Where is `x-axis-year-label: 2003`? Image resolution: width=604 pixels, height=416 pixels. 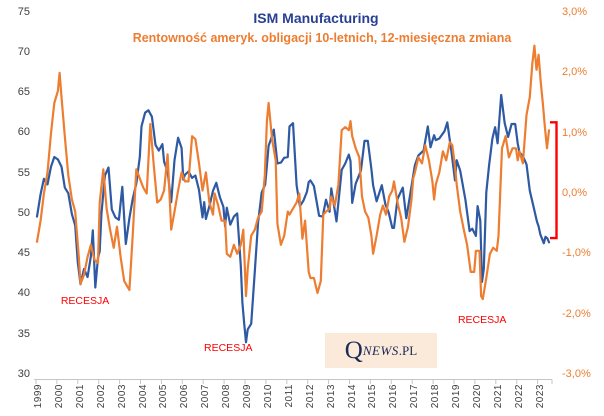
x-axis-year-label: 2003 is located at coordinates (122, 396).